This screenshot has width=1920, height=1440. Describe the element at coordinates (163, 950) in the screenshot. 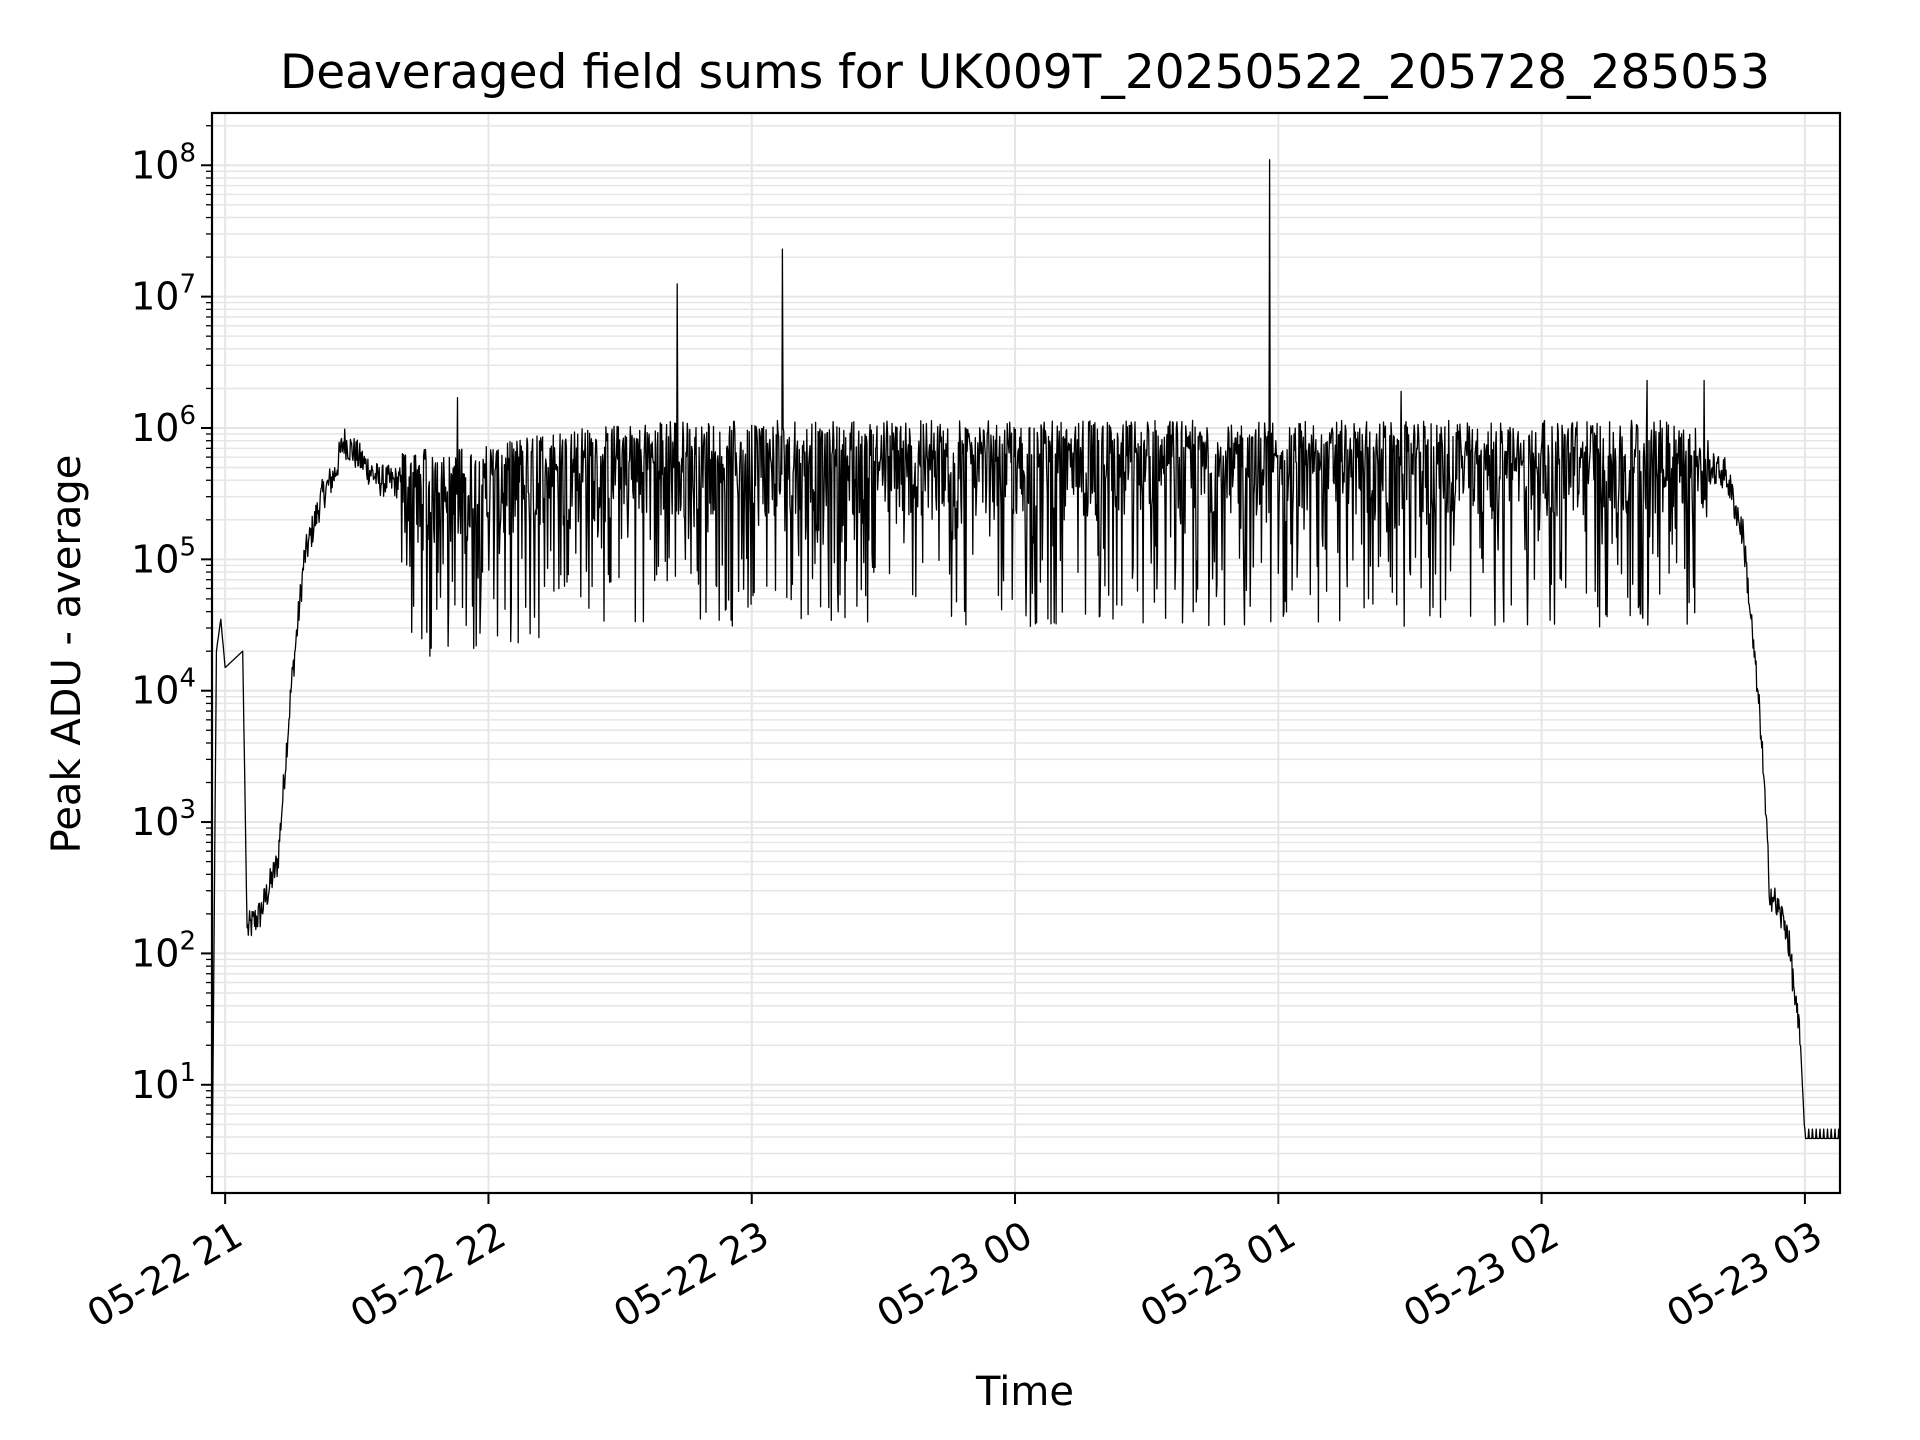

I see `y-tick-label: 102` at that location.